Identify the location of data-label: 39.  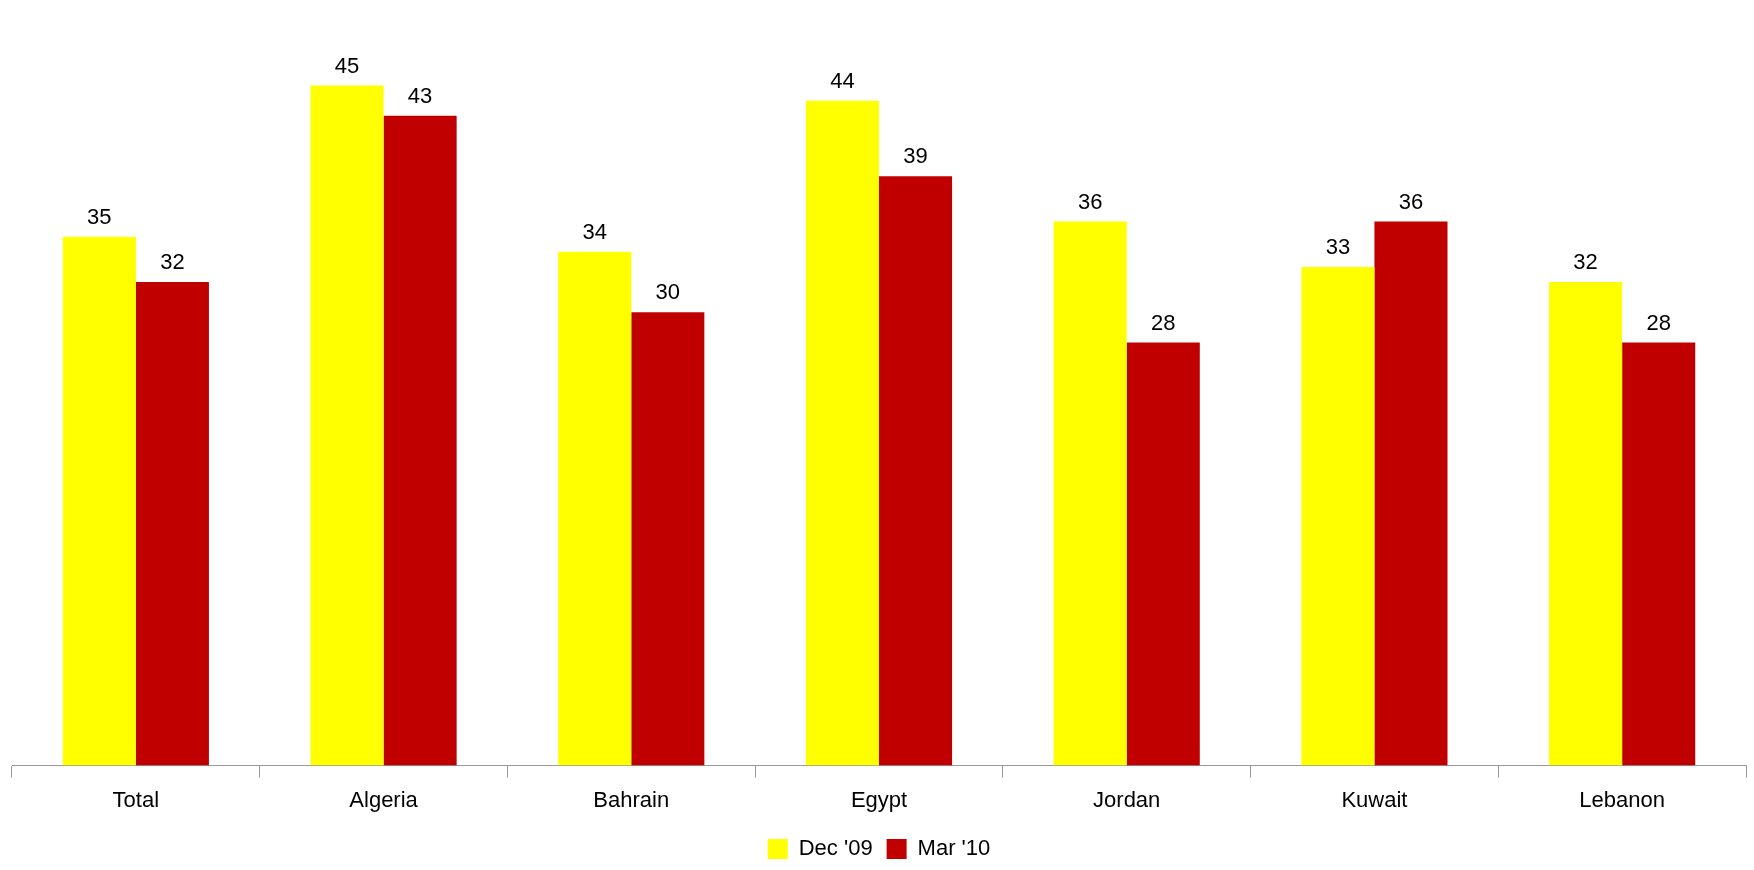
(915, 156).